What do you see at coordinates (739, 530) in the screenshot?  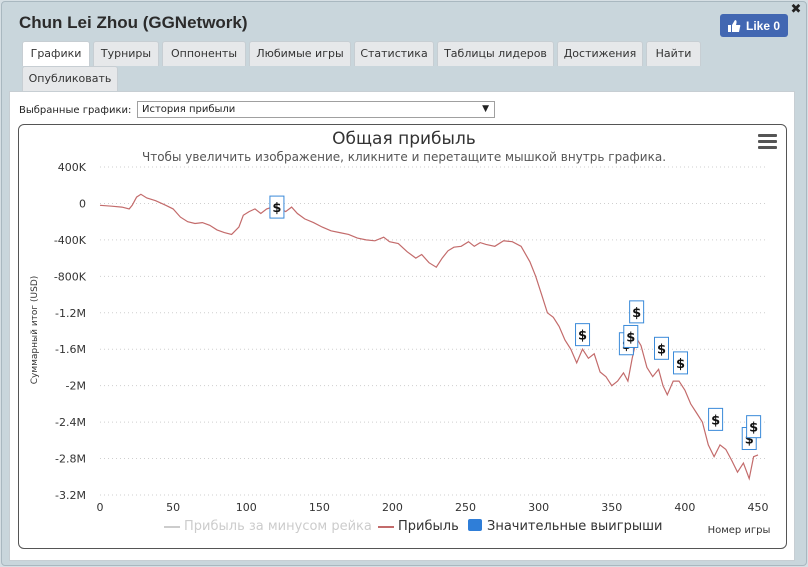 I see `x-axis-label: Номер игры` at bounding box center [739, 530].